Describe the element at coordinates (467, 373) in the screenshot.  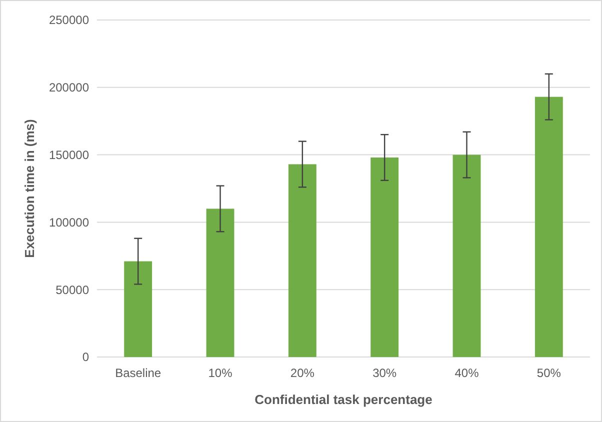
I see `x-tick-label: 40%` at that location.